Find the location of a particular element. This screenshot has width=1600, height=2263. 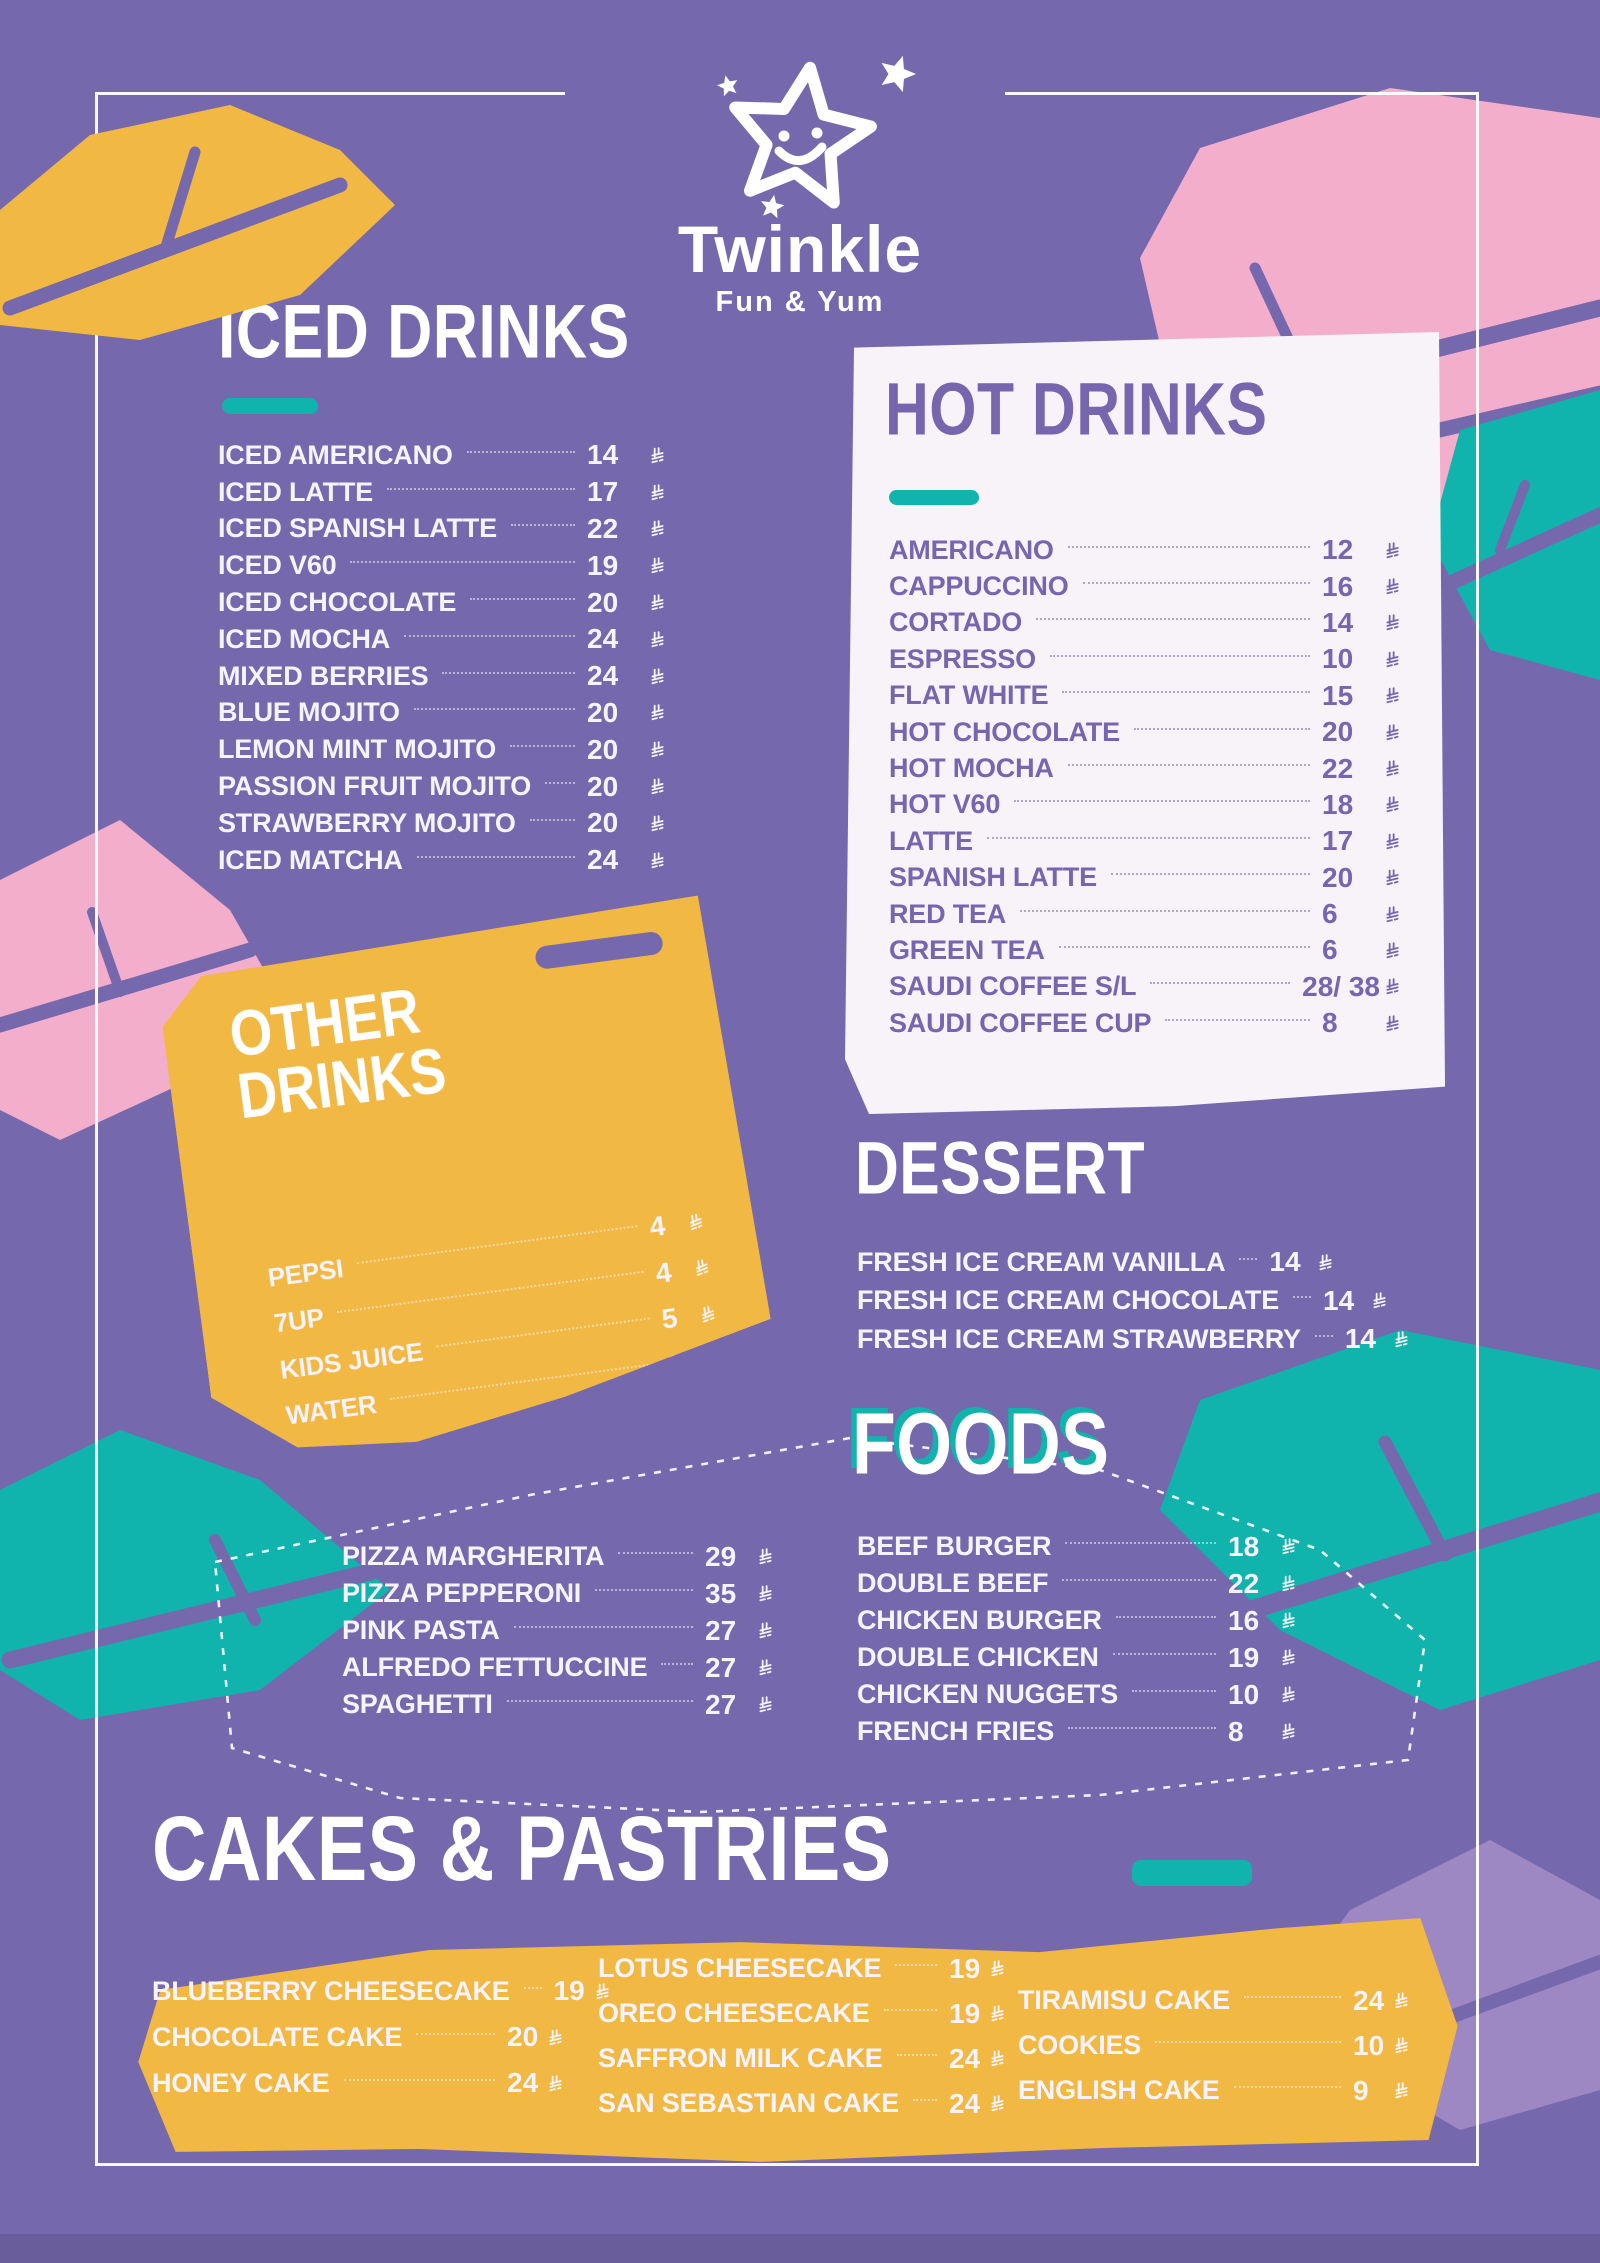

item-name: SPAGHETTI is located at coordinates (417, 1704).